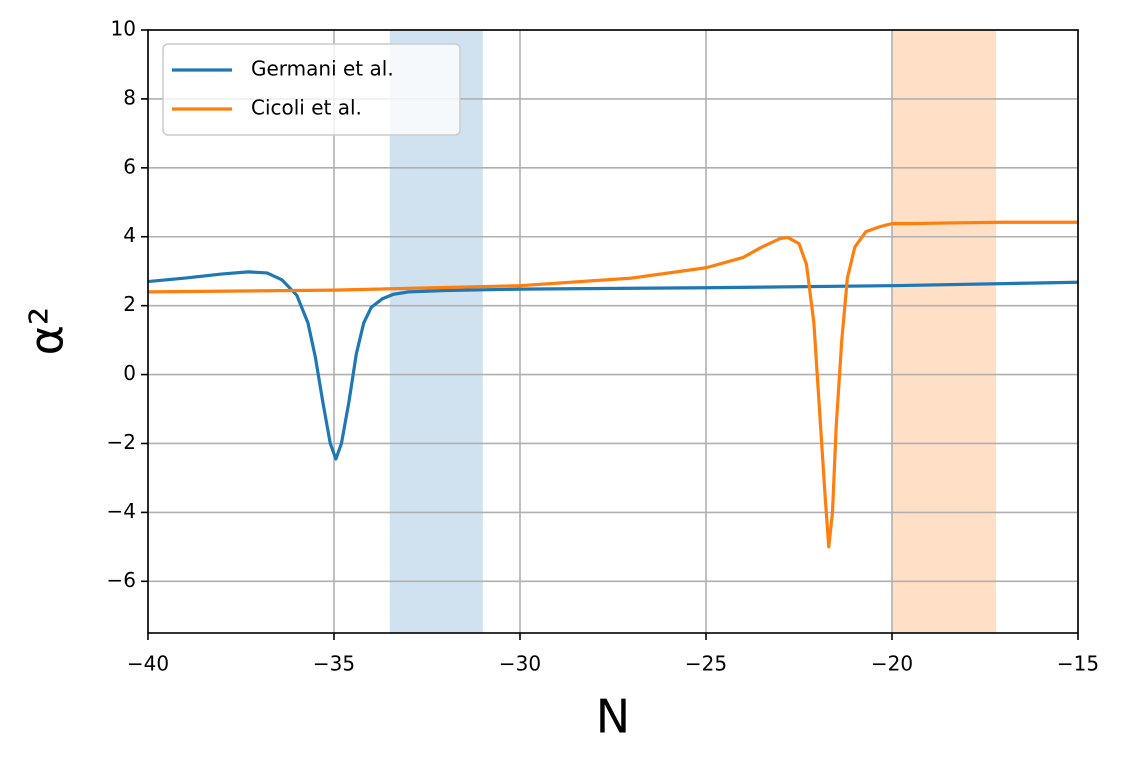  Describe the element at coordinates (121, 442) in the screenshot. I see `y-tick-label: −2` at that location.